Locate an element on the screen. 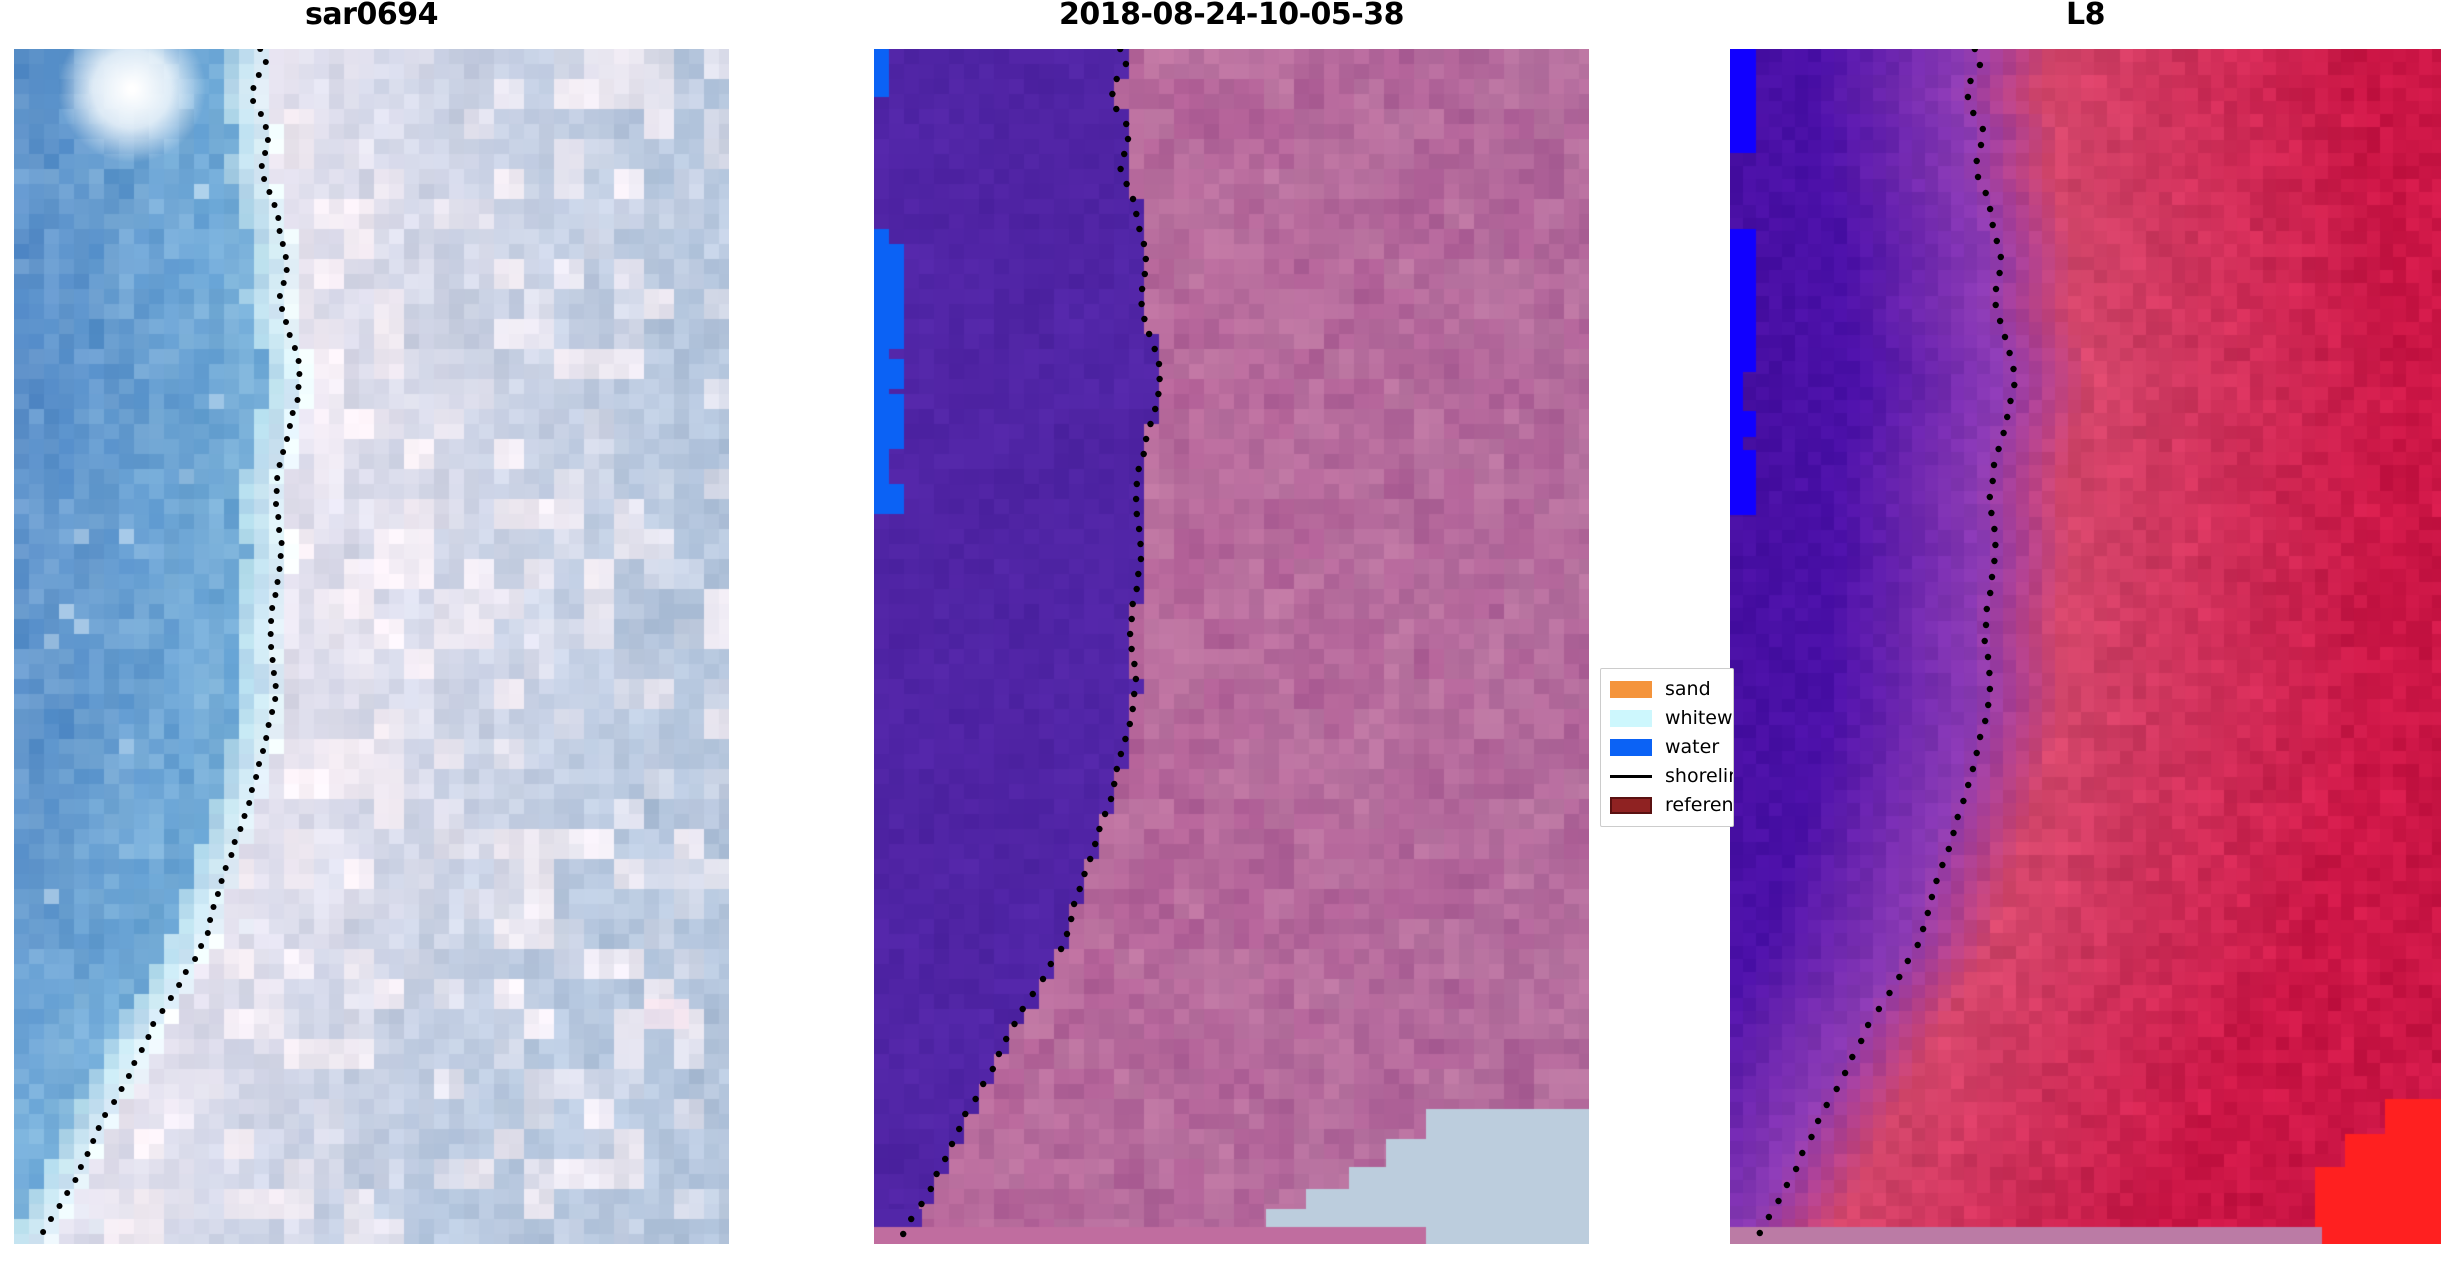 The height and width of the screenshot is (1283, 2458). legend-item-sand: sand is located at coordinates (1667, 689).